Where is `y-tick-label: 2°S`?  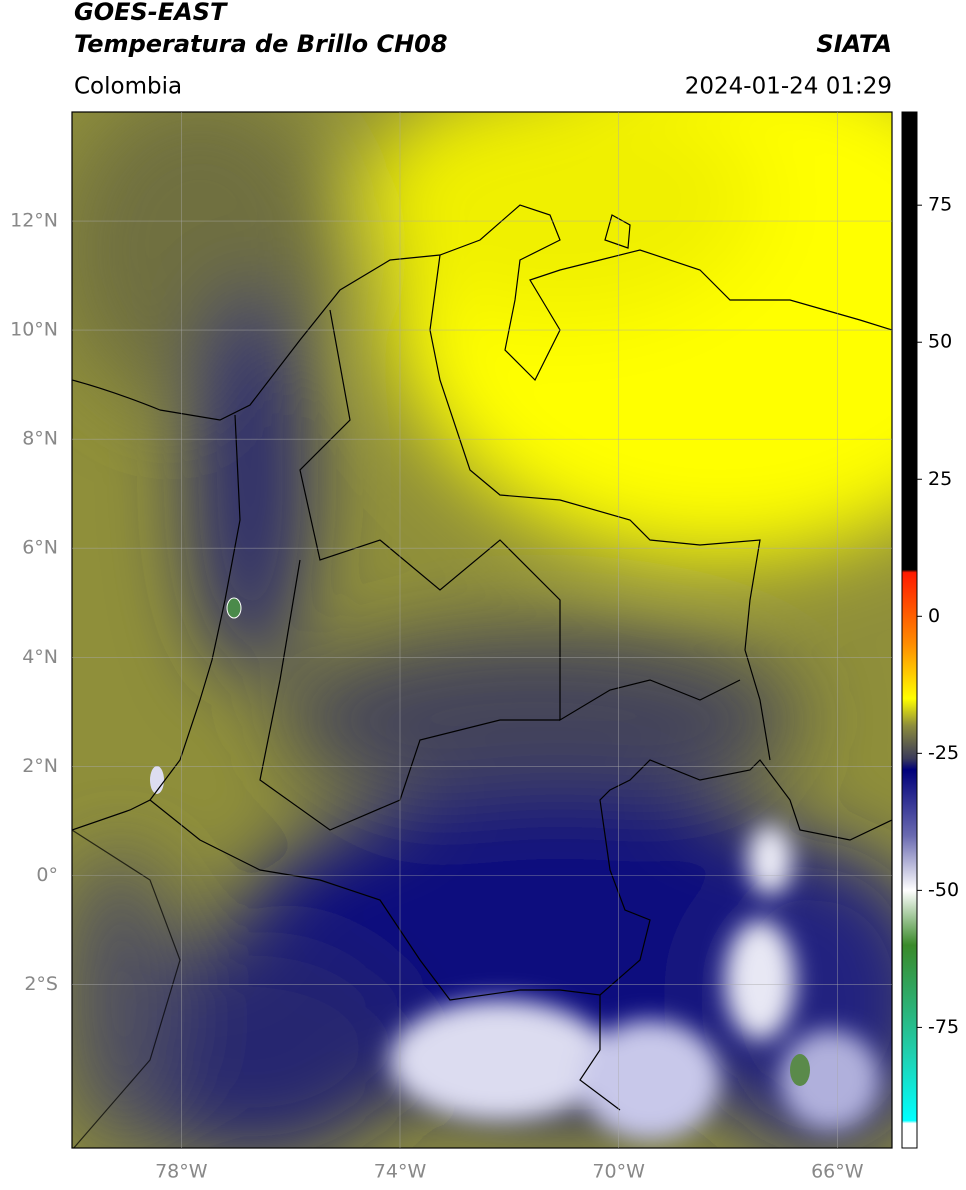 y-tick-label: 2°S is located at coordinates (41, 984).